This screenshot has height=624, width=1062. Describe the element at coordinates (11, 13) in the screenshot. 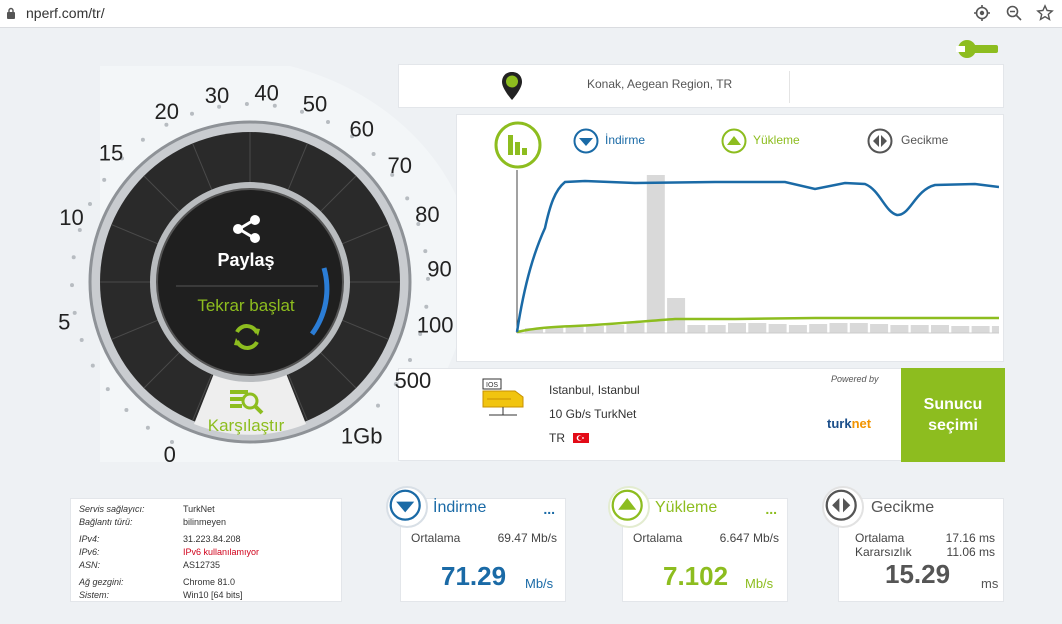

I see `lock-icon` at that location.